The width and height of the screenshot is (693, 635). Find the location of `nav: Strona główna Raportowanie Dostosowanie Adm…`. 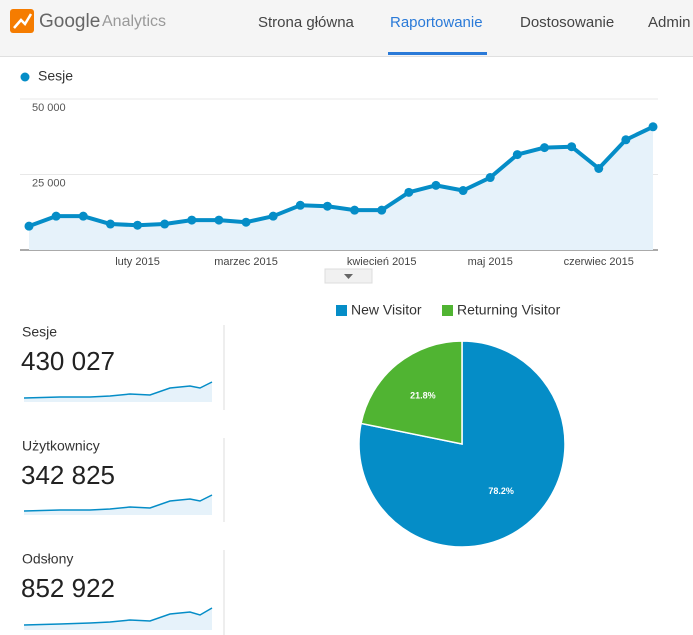

nav: Strona główna Raportowanie Dostosowanie Adm… is located at coordinates (474, 34).